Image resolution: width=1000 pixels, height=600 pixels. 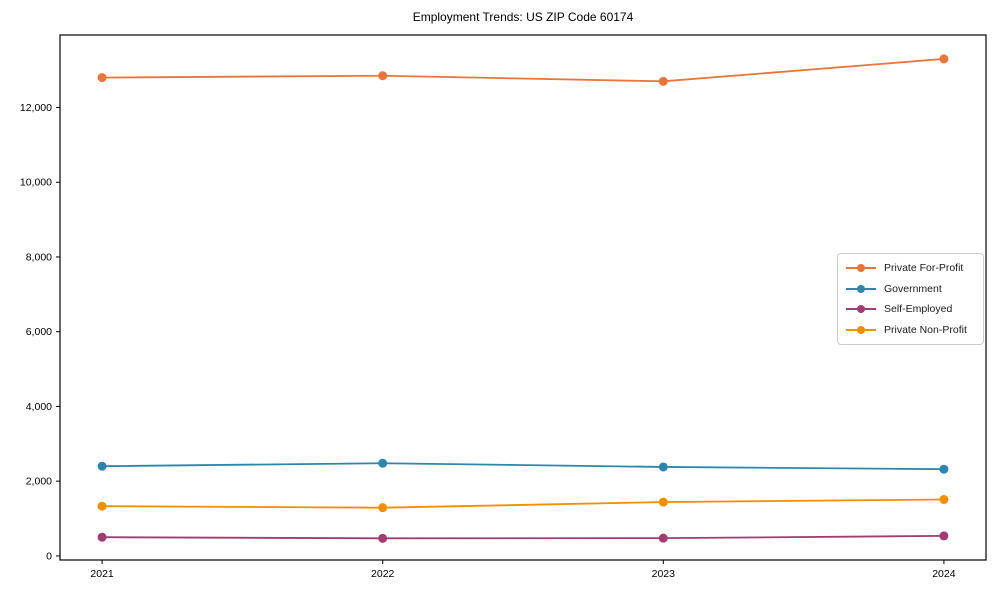 I want to click on y-tick-label: 8,000, so click(x=39, y=257).